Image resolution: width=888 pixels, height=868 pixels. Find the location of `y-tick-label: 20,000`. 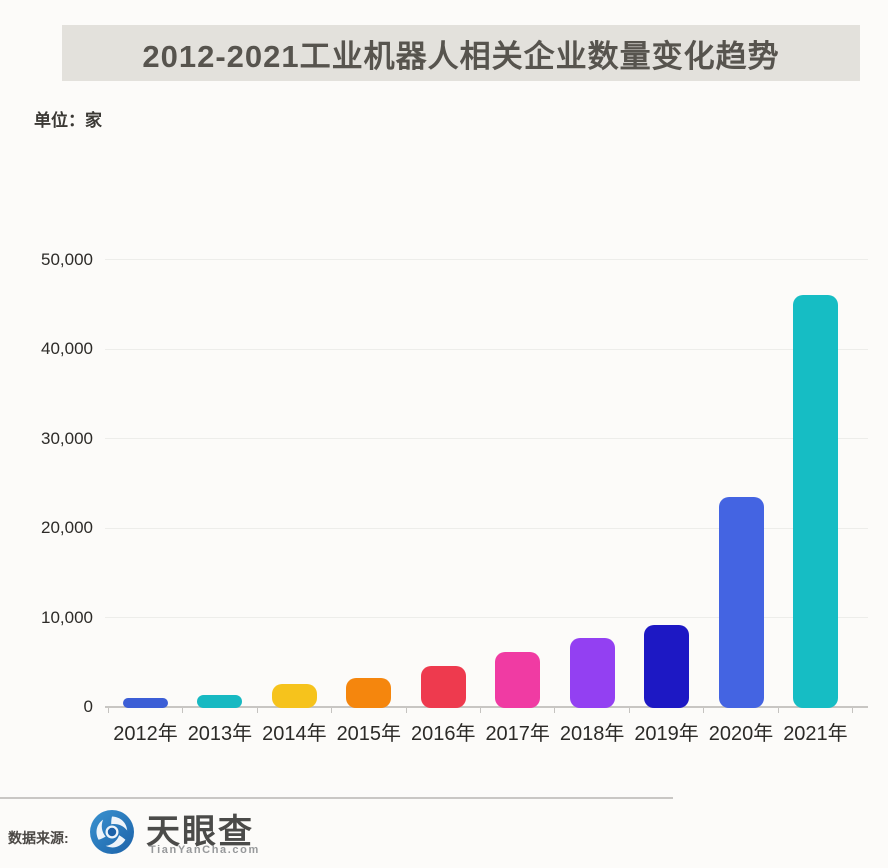

y-tick-label: 20,000 is located at coordinates (67, 528).